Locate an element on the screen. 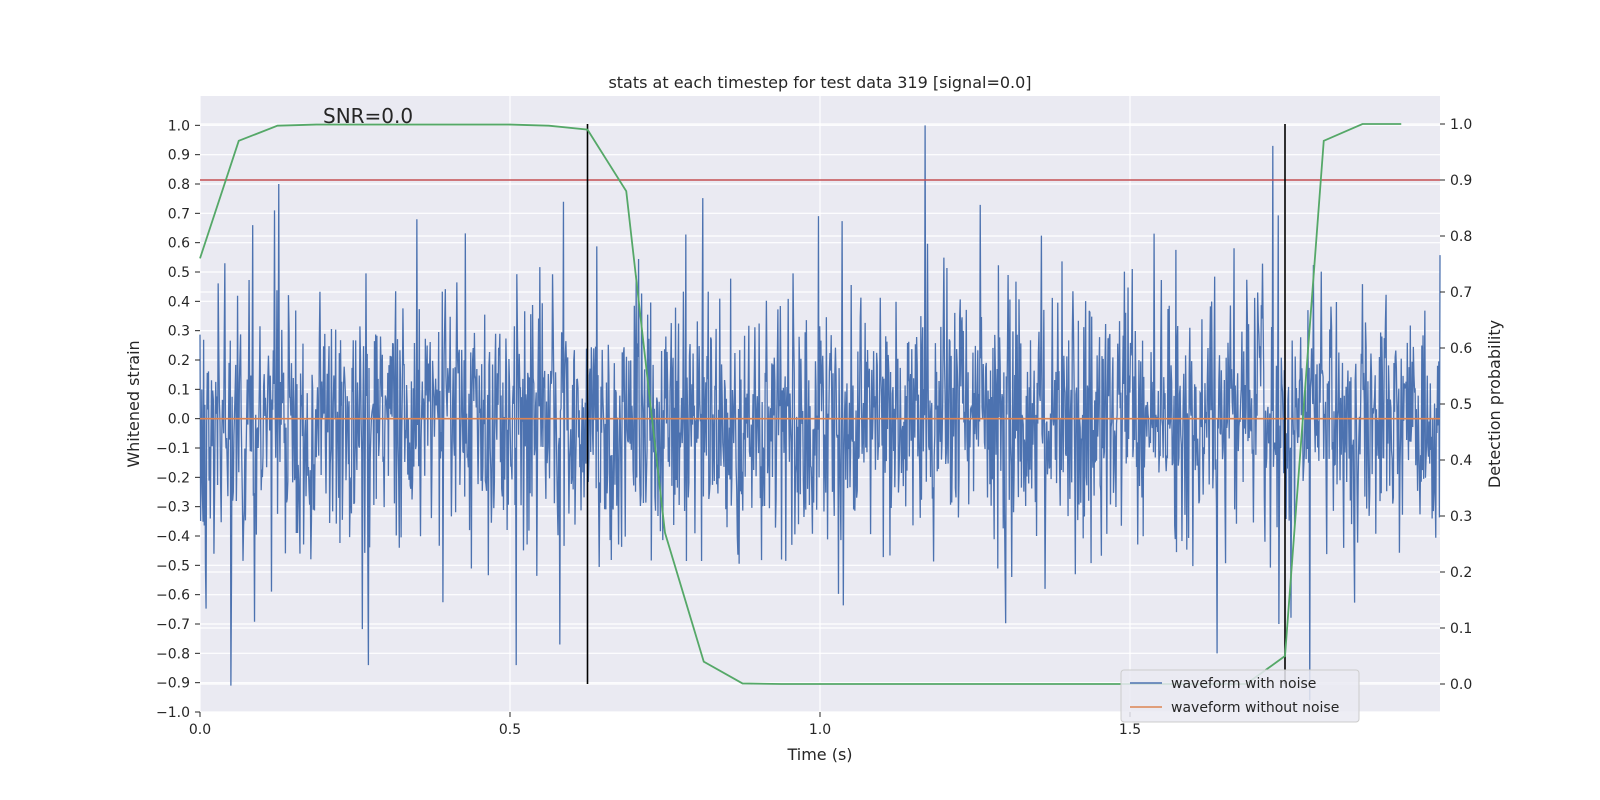  x-tick-label: 0.5 is located at coordinates (510, 730).